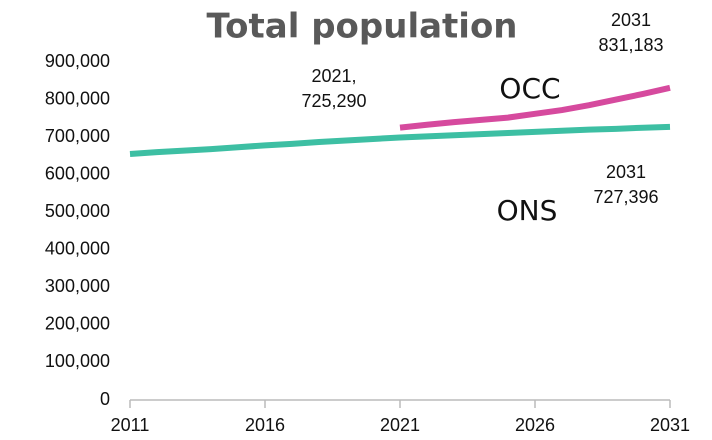 The height and width of the screenshot is (440, 712). Describe the element at coordinates (333, 101) in the screenshot. I see `annotation: 725,290` at that location.